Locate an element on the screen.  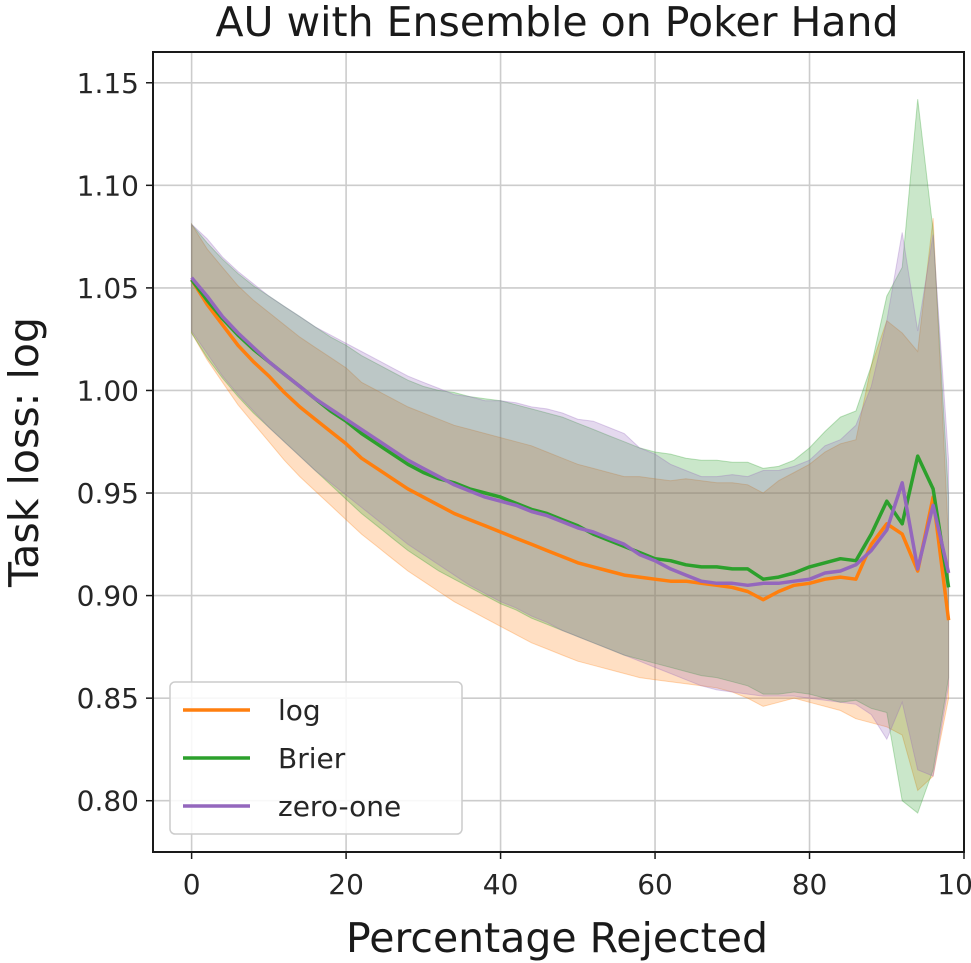
y-tick-label: 1.00 is located at coordinates (108, 390).